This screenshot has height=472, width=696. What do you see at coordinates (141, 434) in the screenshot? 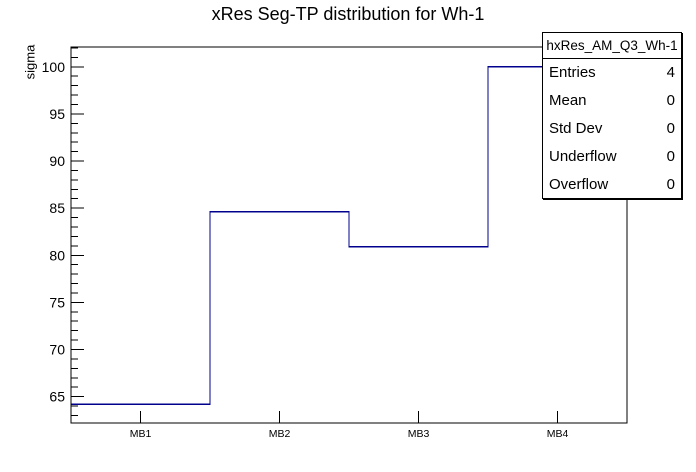
I see `x-tick-label: MB1` at bounding box center [141, 434].